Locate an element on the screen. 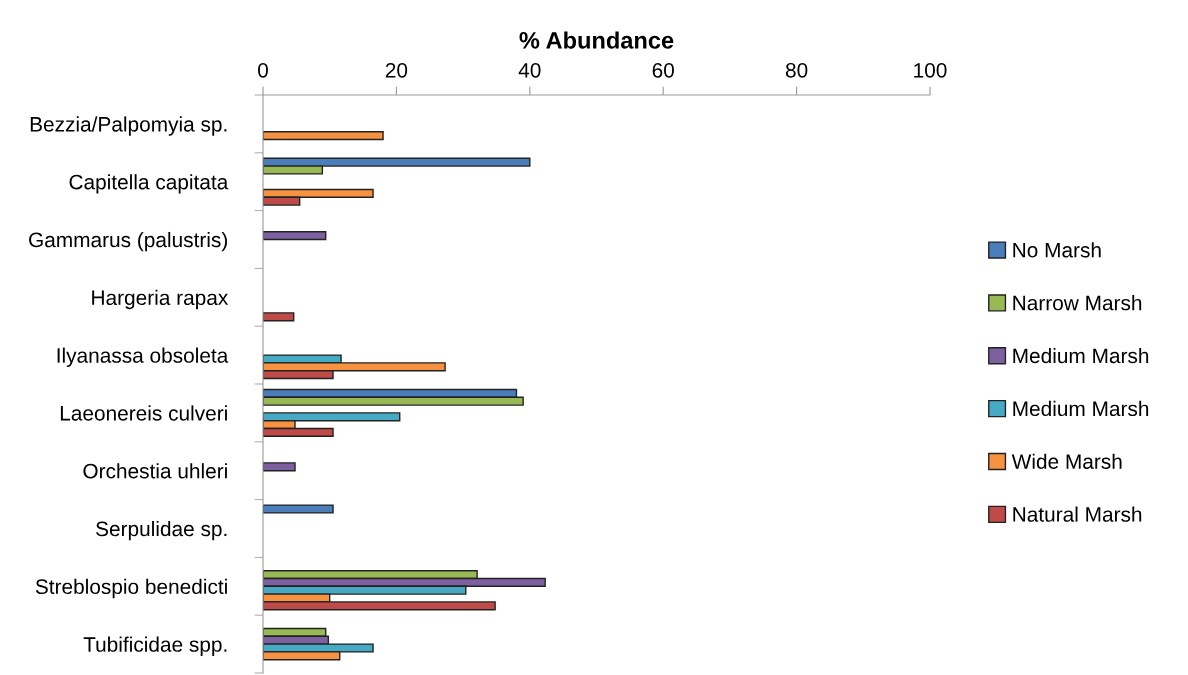  x-tick-label: 0 is located at coordinates (263, 70).